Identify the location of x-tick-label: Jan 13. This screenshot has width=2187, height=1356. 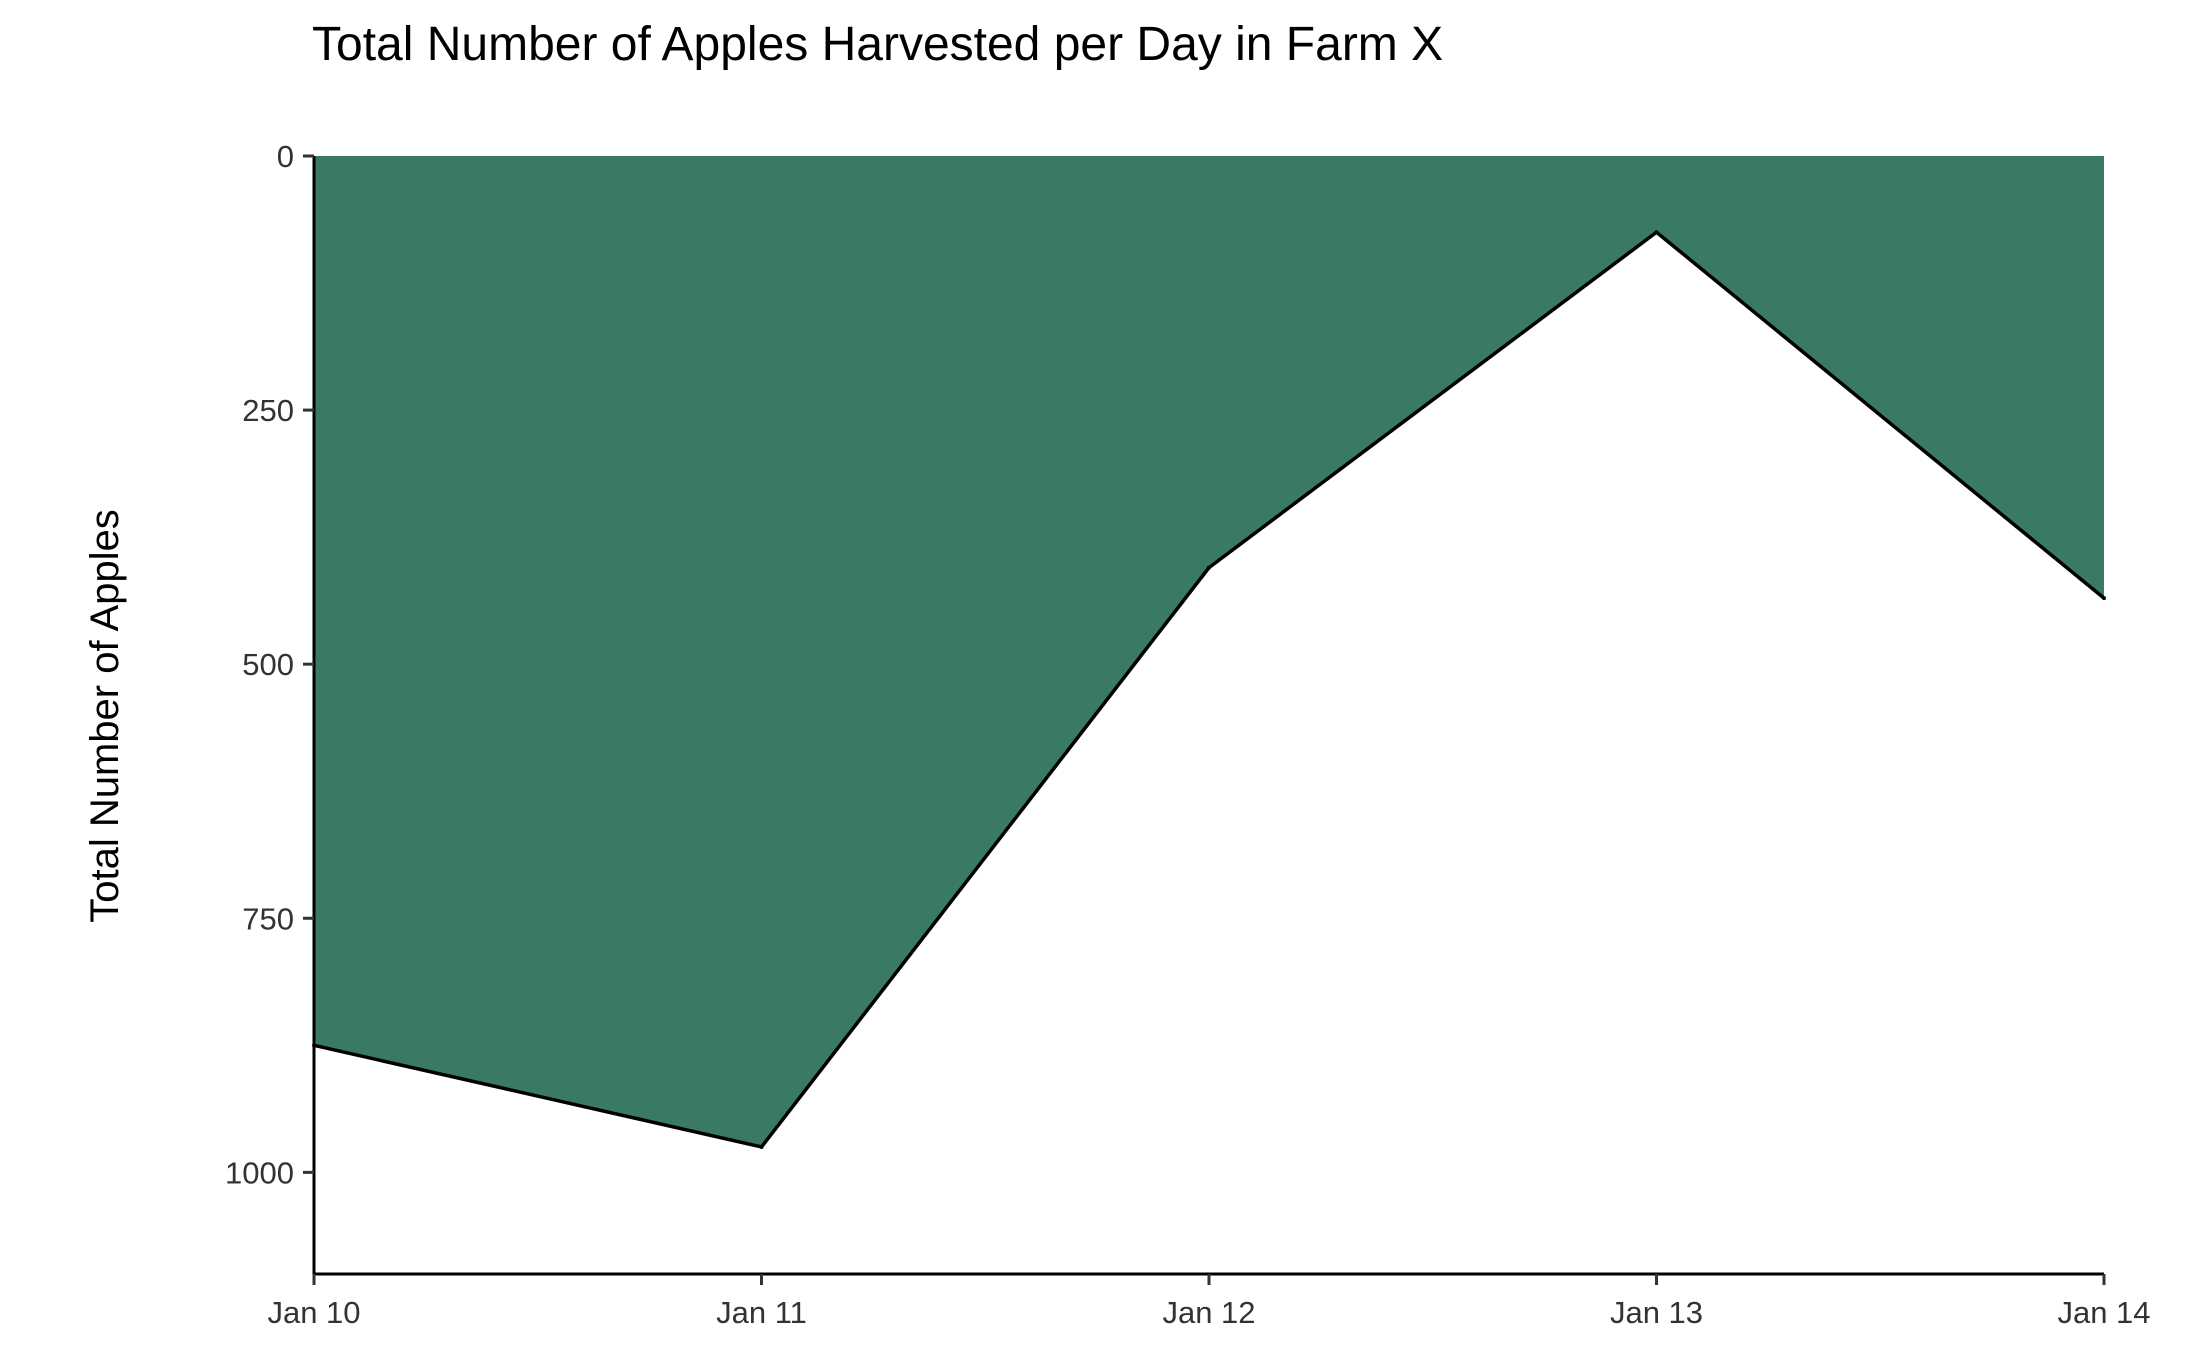
(1656, 1312).